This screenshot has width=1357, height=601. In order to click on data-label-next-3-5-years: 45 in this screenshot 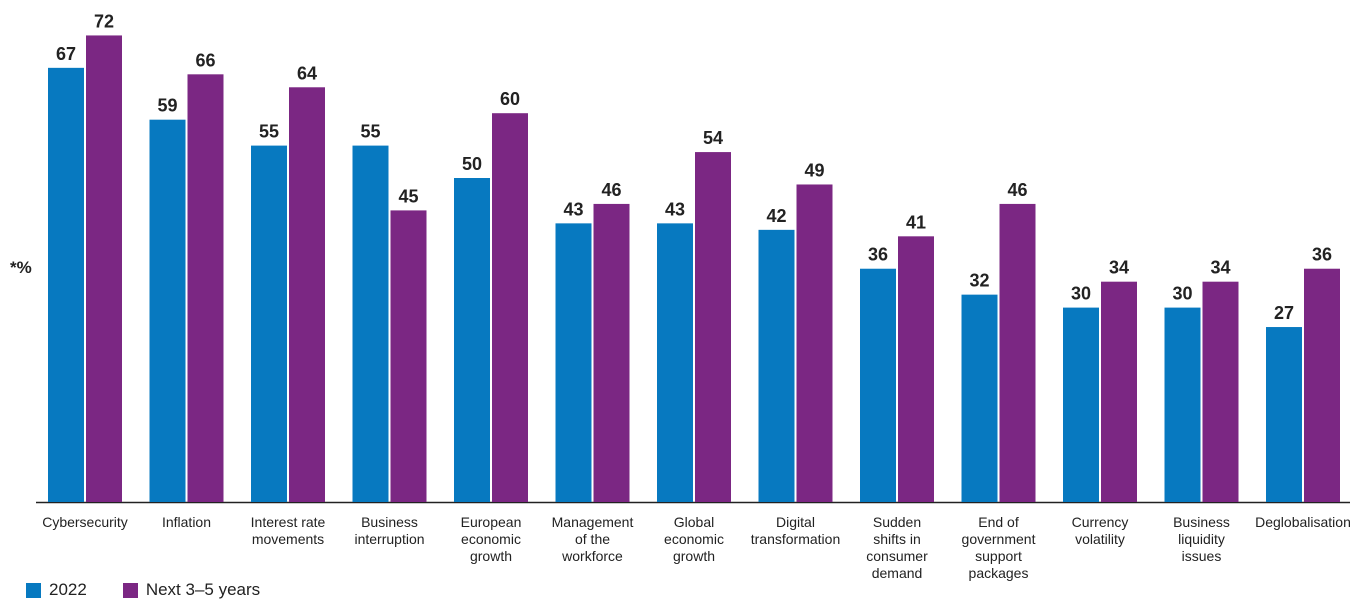, I will do `click(408, 196)`.